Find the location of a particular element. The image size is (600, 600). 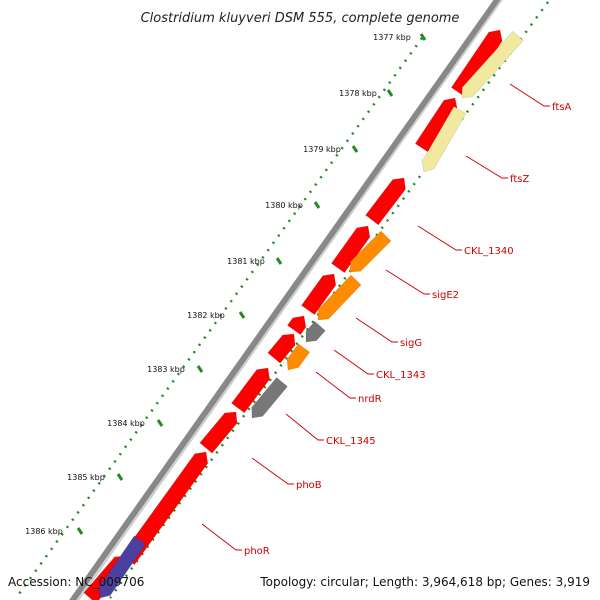

gene-label: sigG is located at coordinates (411, 343).